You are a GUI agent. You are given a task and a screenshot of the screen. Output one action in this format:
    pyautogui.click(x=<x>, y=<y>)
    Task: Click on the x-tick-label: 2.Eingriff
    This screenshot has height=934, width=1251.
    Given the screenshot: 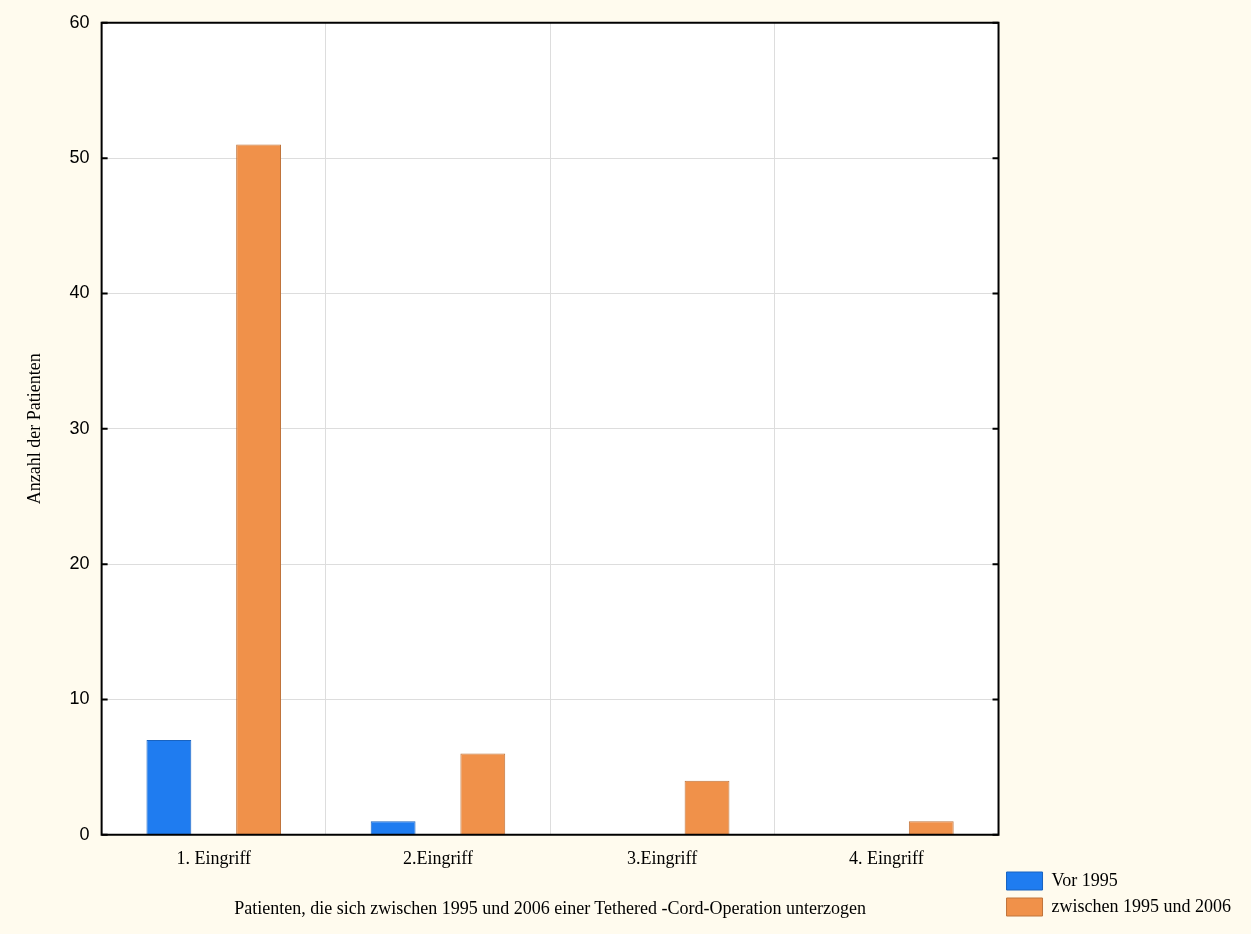 What is the action you would take?
    pyautogui.click(x=438, y=858)
    